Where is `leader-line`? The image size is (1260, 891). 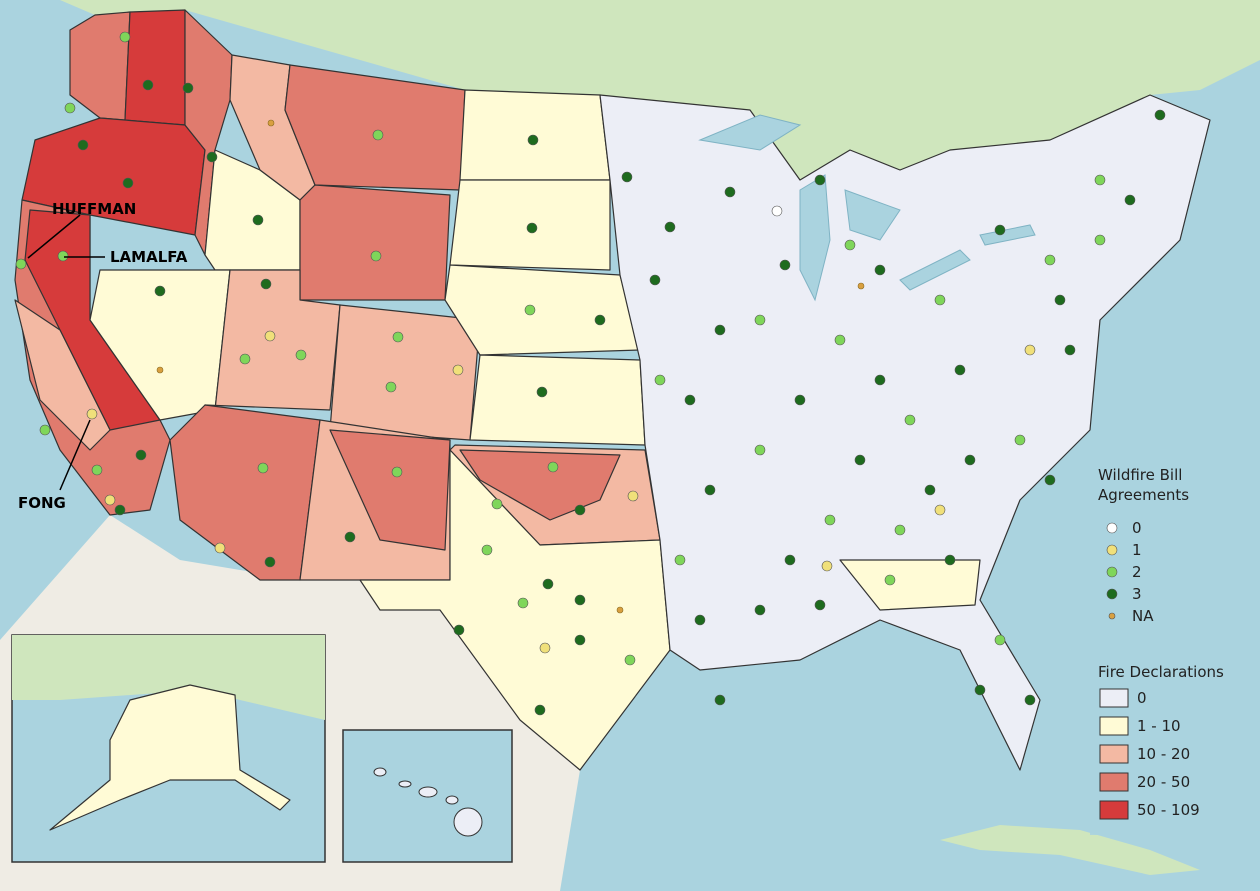
leader-line is located at coordinates (54, 236).